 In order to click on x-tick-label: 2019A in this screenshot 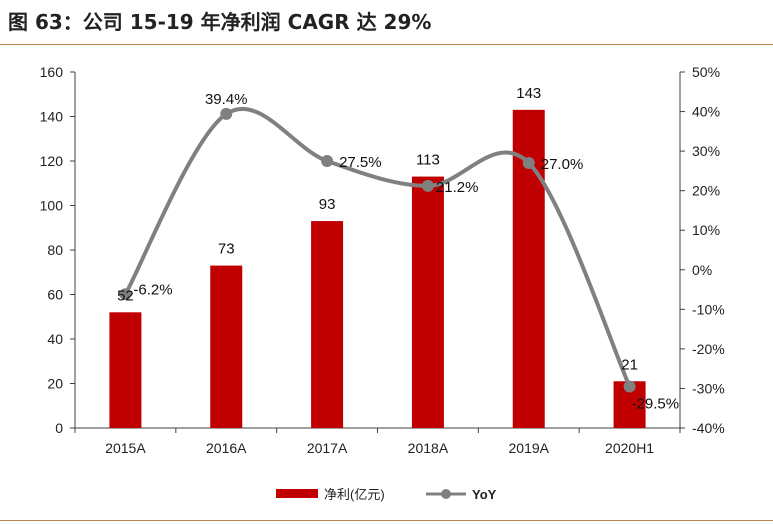, I will do `click(529, 448)`.